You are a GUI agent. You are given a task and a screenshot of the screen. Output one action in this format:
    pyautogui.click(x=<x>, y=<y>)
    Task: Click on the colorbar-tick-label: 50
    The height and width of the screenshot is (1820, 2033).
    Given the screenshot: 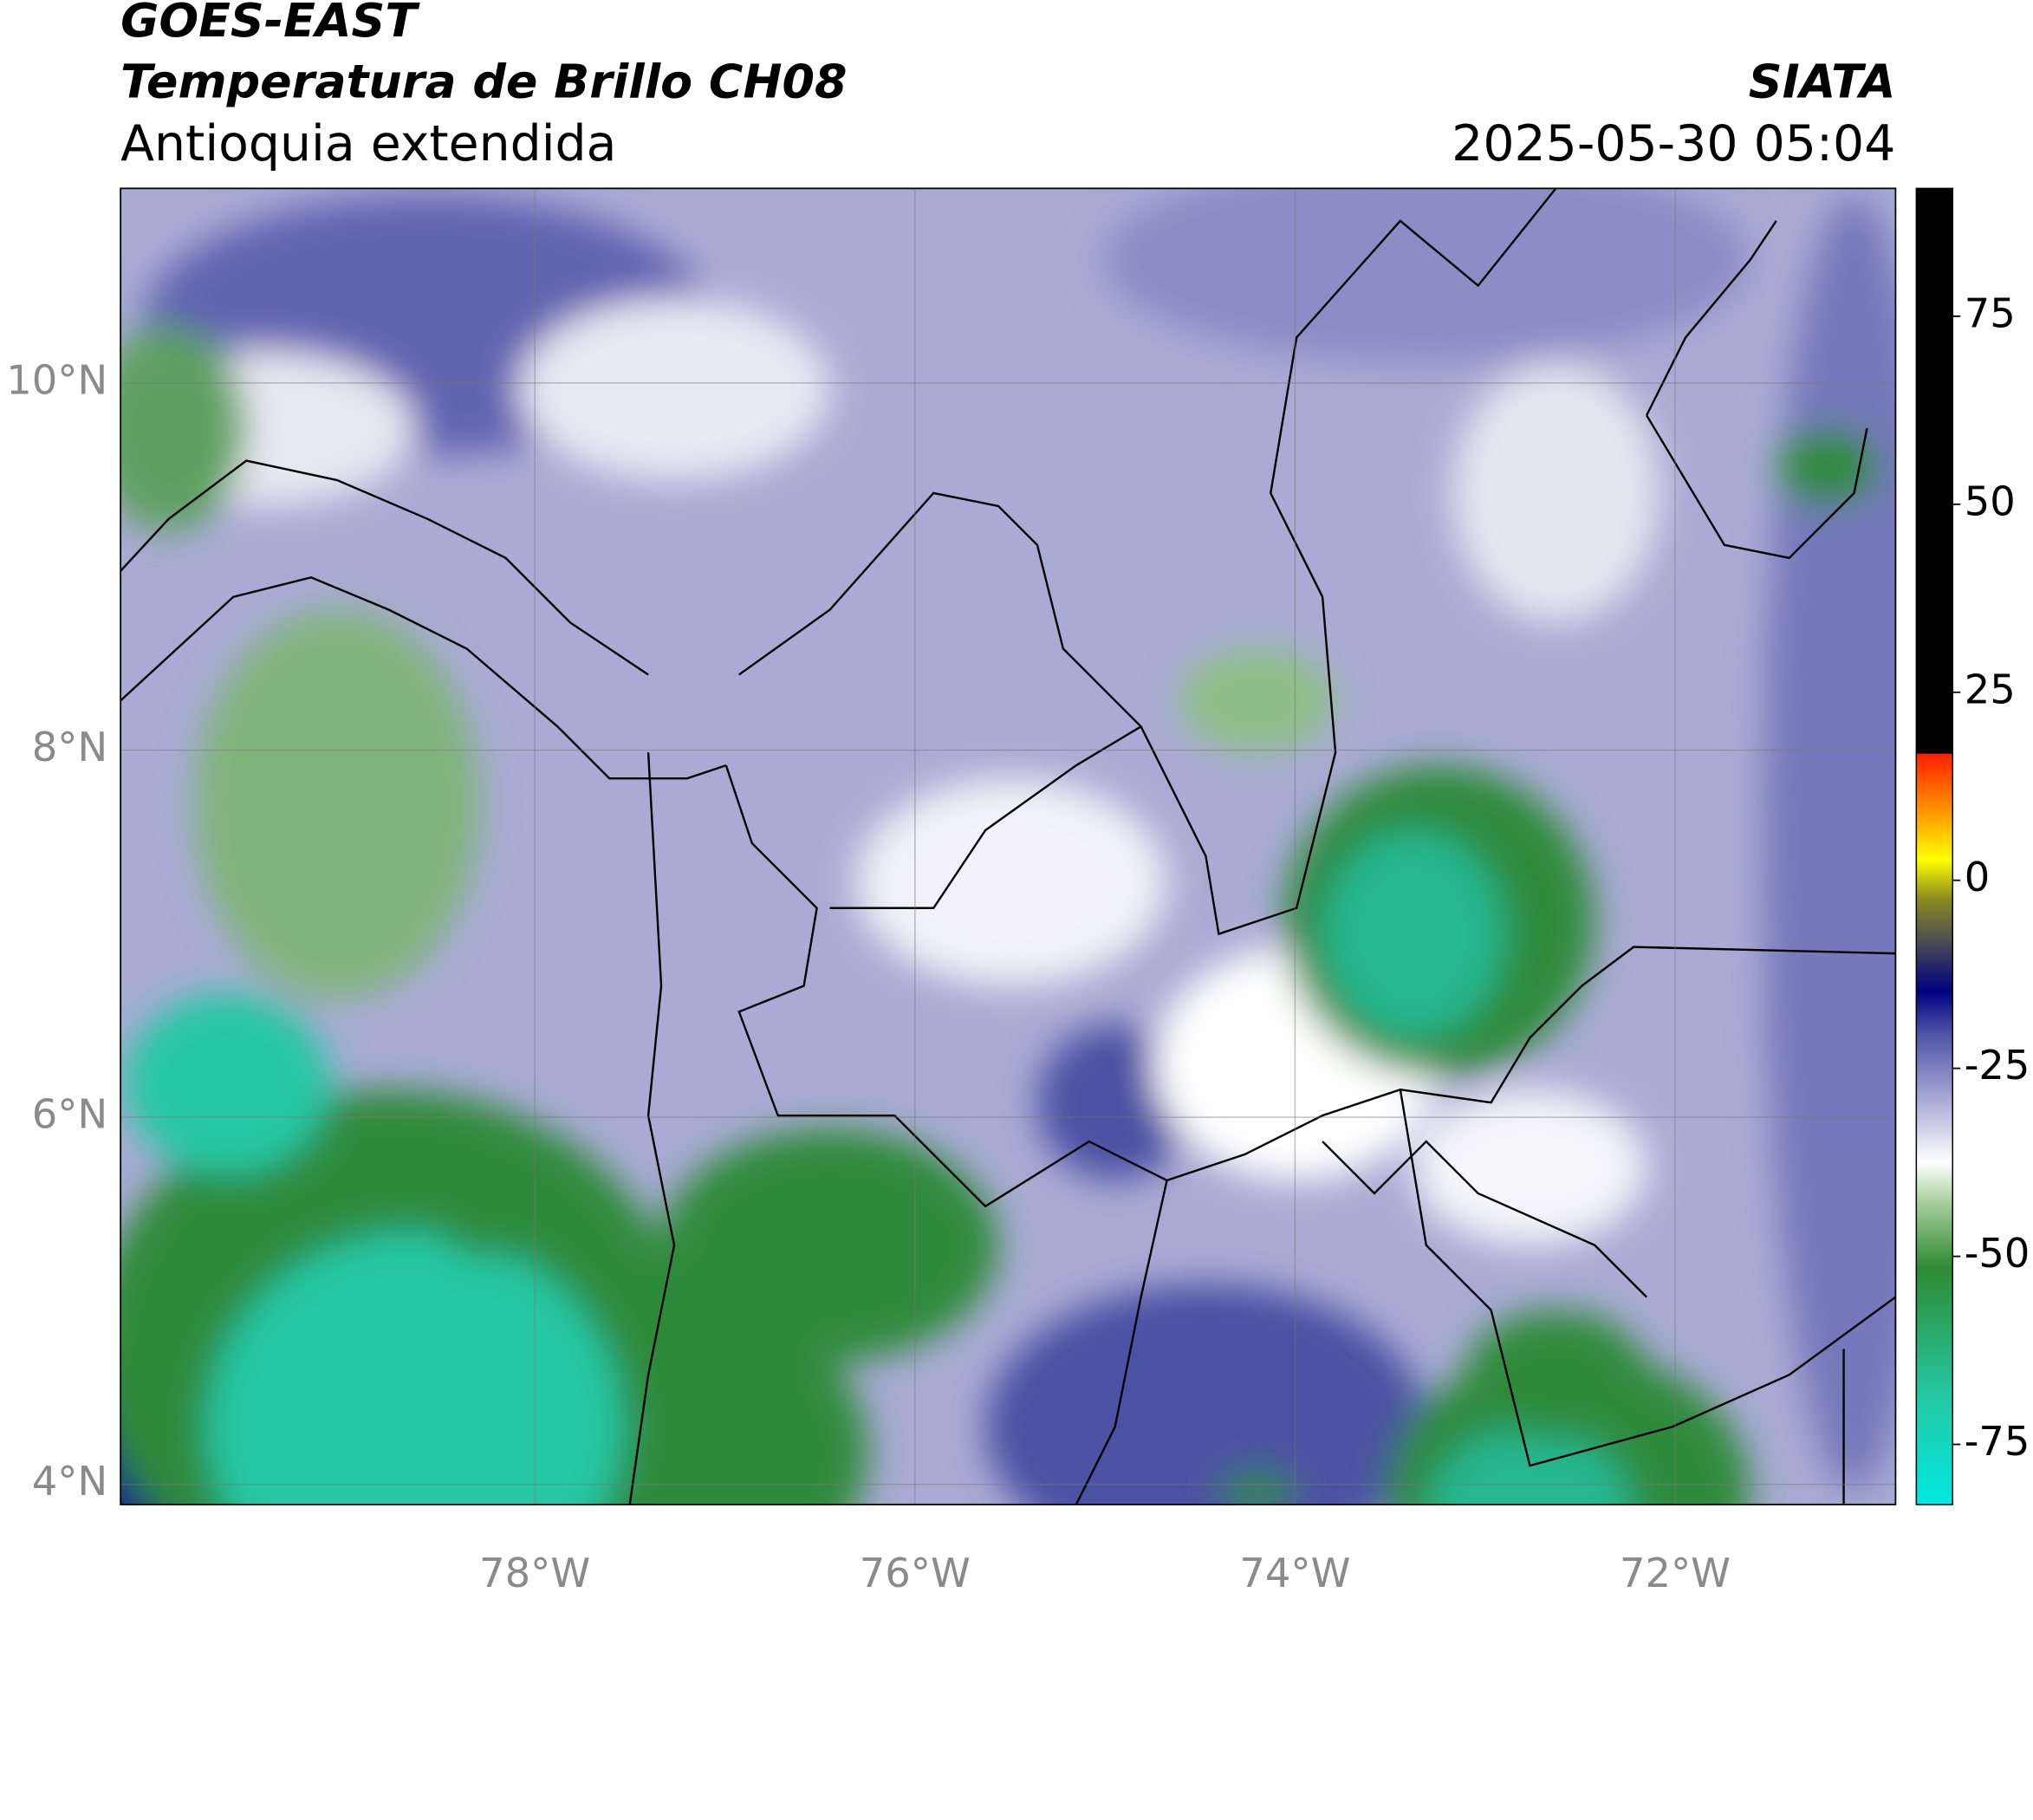 What is the action you would take?
    pyautogui.click(x=1990, y=501)
    